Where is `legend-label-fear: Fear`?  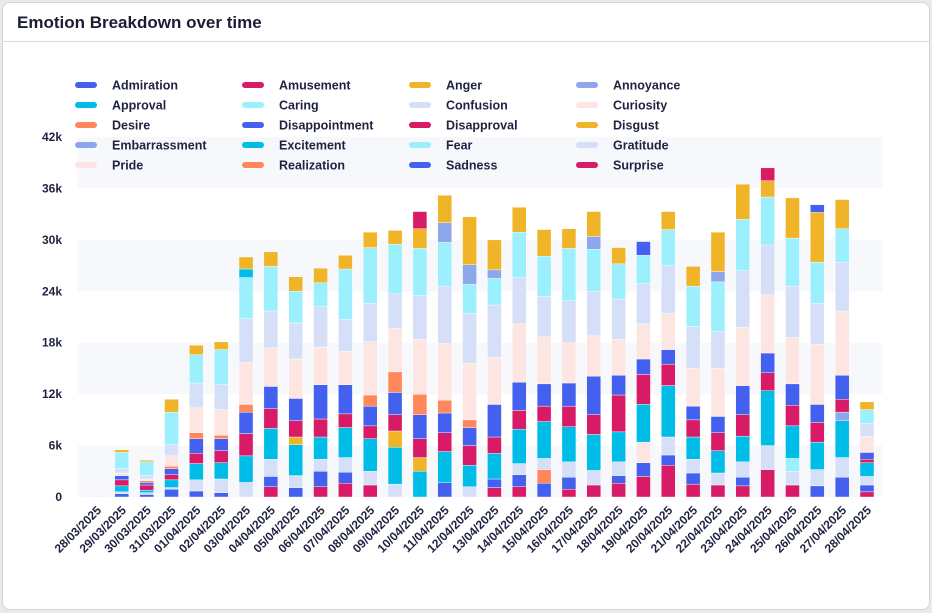 legend-label-fear: Fear is located at coordinates (459, 146).